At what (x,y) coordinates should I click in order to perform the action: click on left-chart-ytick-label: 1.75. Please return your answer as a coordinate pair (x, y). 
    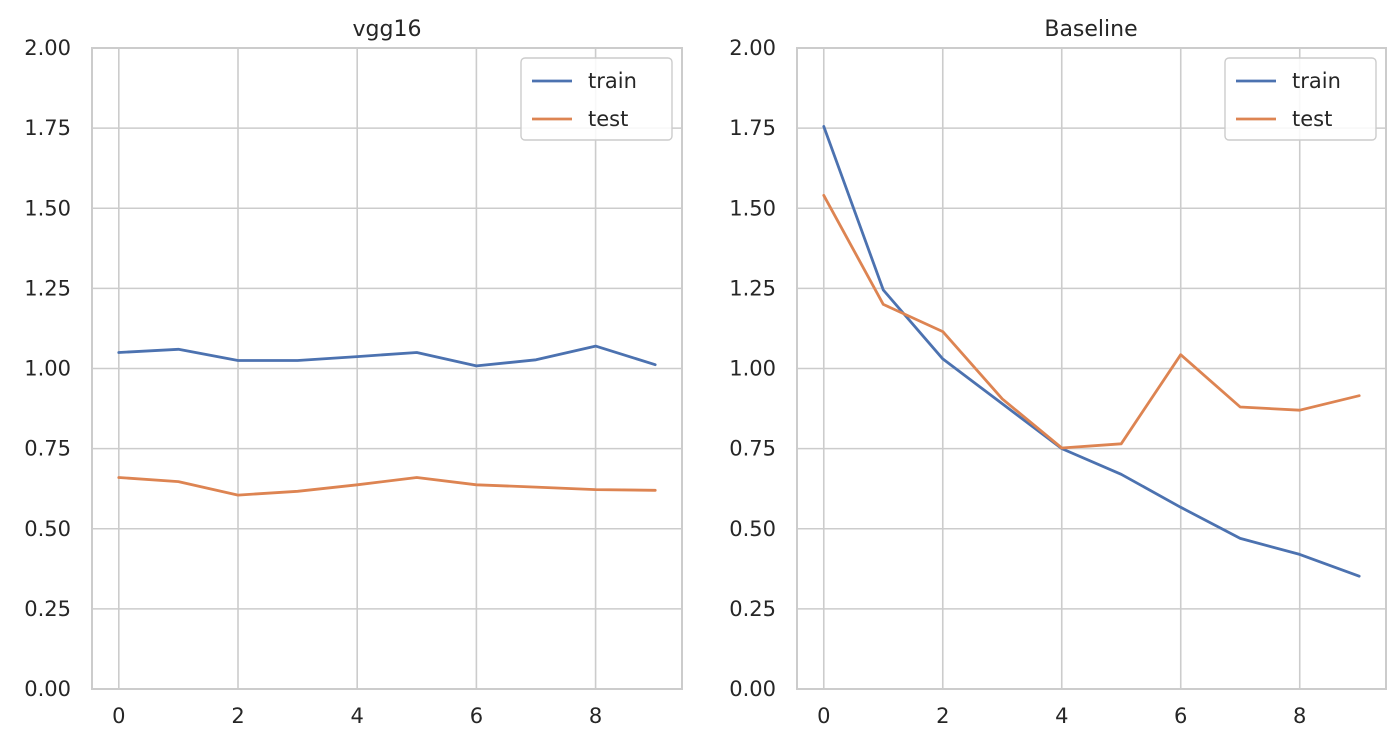
    Looking at the image, I should click on (47, 128).